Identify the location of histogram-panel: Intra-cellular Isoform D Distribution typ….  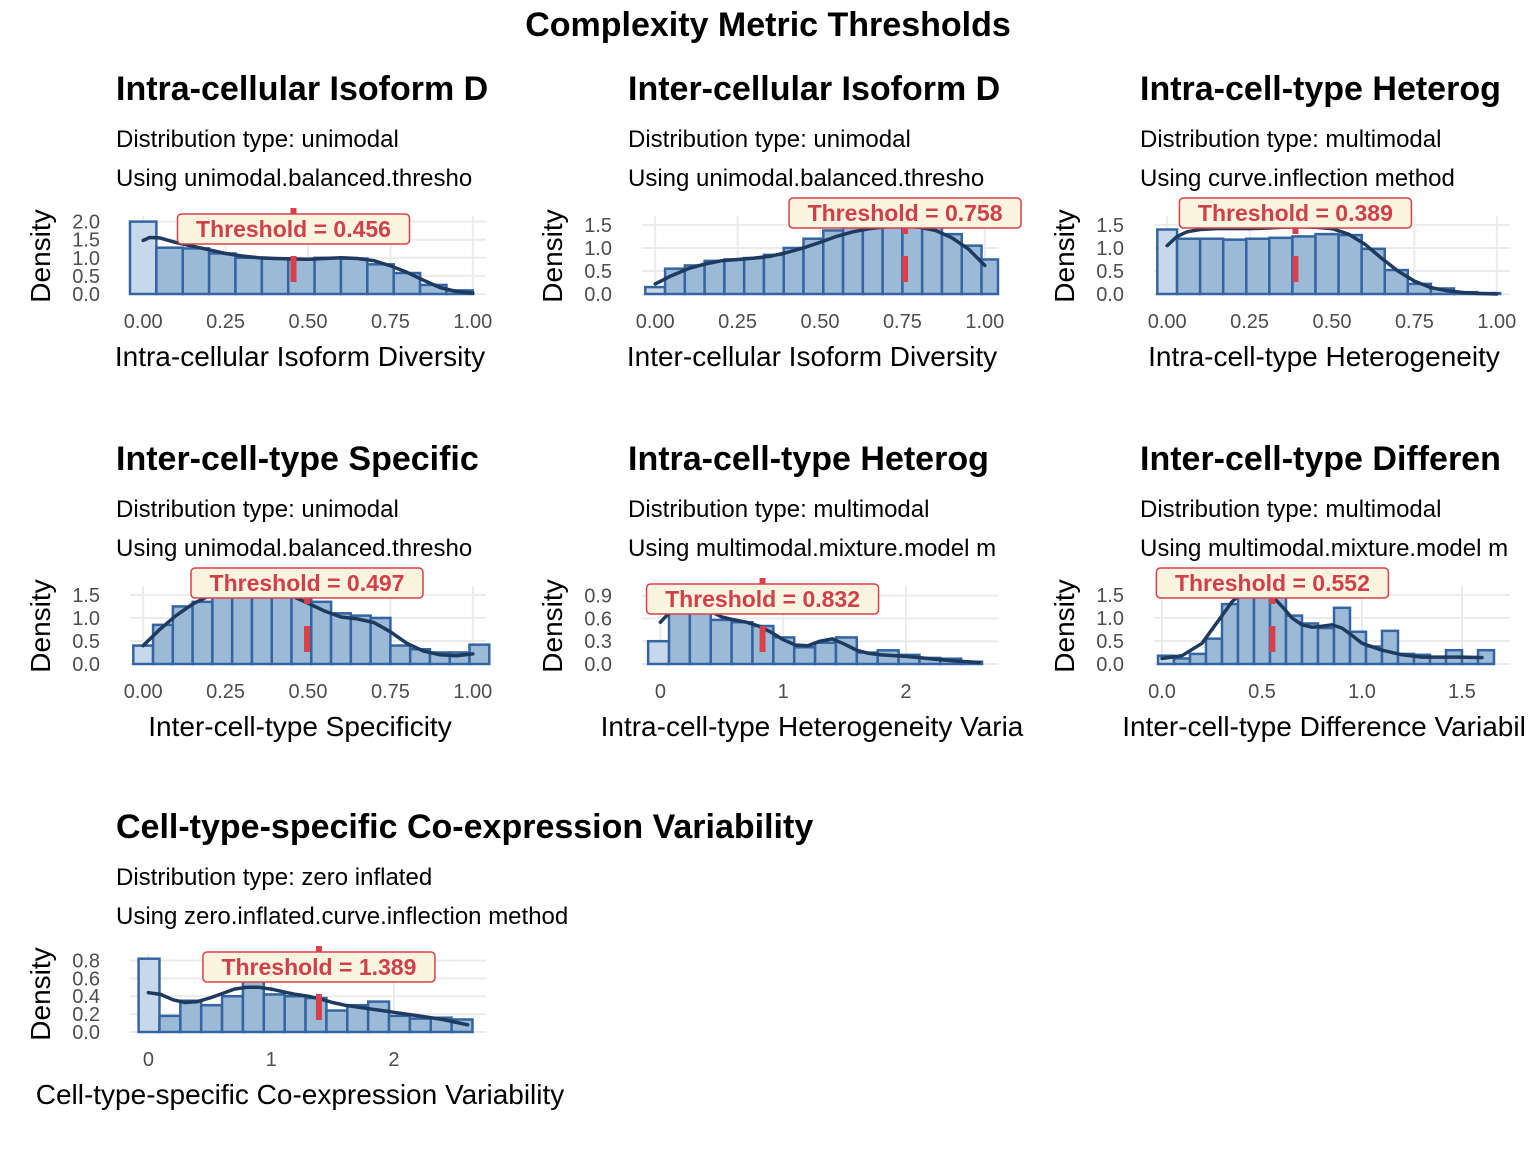
(258, 221).